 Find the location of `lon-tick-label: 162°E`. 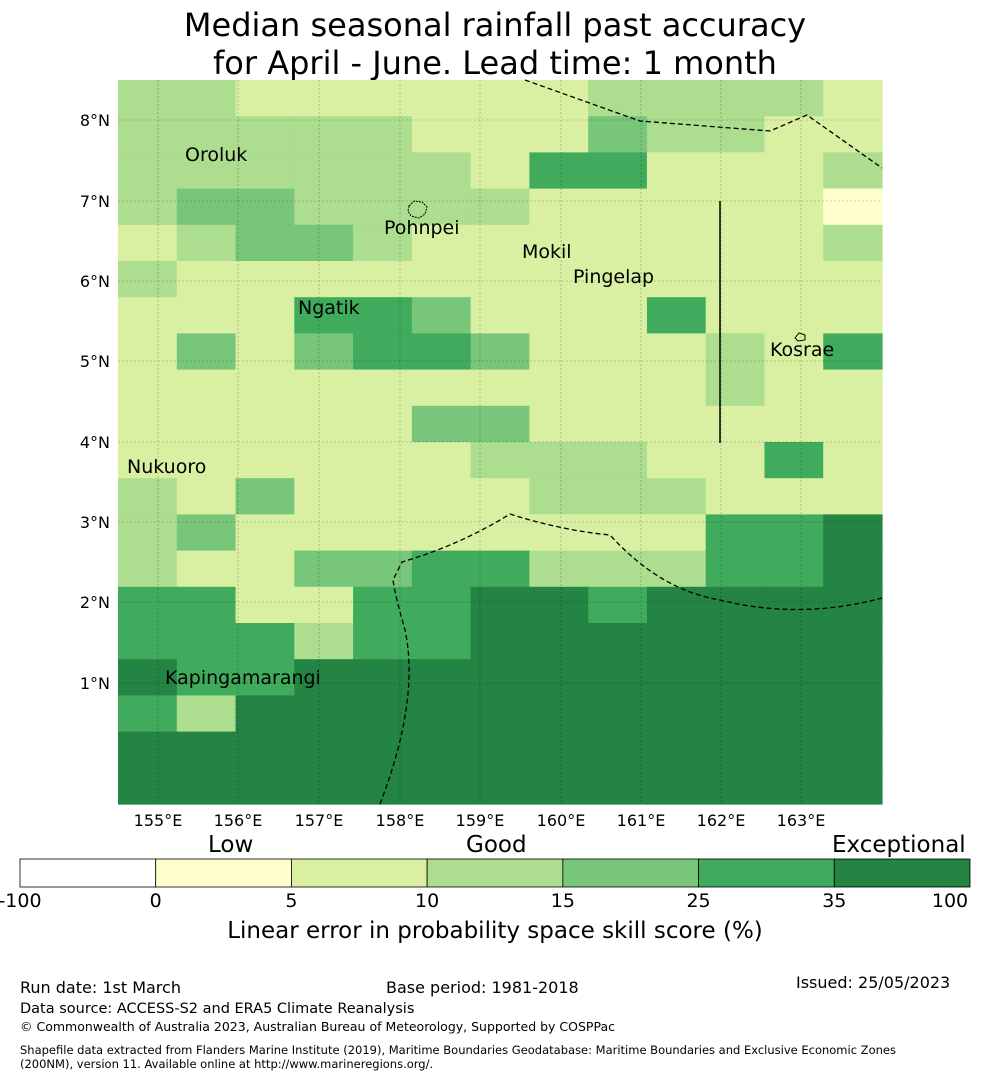

lon-tick-label: 162°E is located at coordinates (721, 820).